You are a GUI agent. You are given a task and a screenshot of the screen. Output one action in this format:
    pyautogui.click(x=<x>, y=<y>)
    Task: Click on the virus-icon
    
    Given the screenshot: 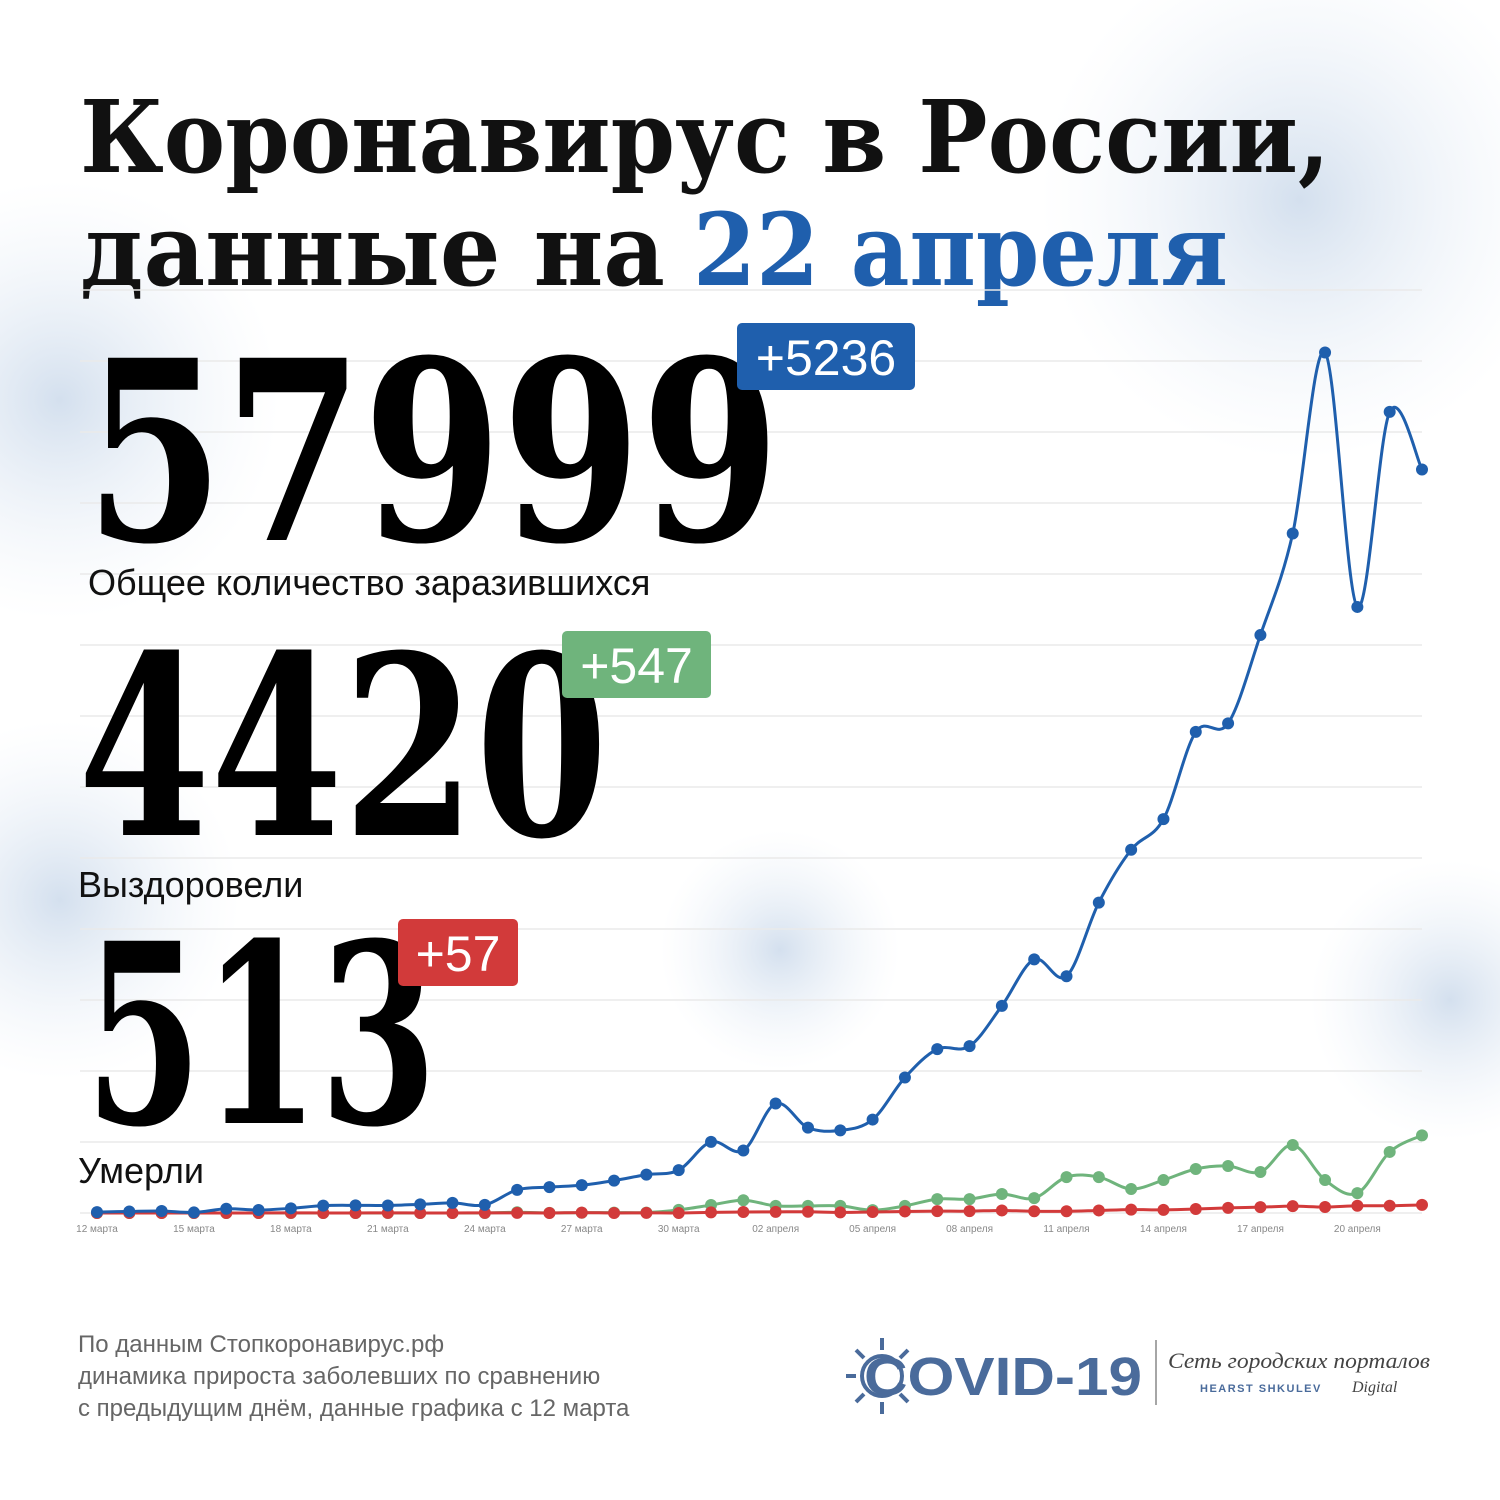 What is the action you would take?
    pyautogui.click(x=878, y=1376)
    